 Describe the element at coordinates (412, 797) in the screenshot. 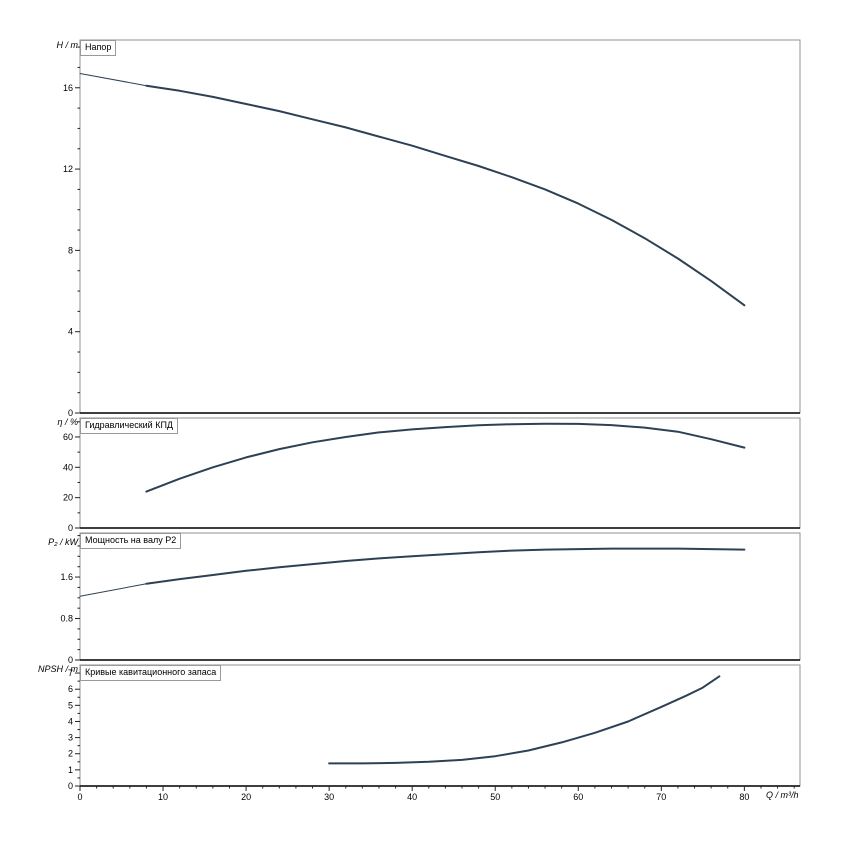

I see `x-tick-label: 40` at that location.